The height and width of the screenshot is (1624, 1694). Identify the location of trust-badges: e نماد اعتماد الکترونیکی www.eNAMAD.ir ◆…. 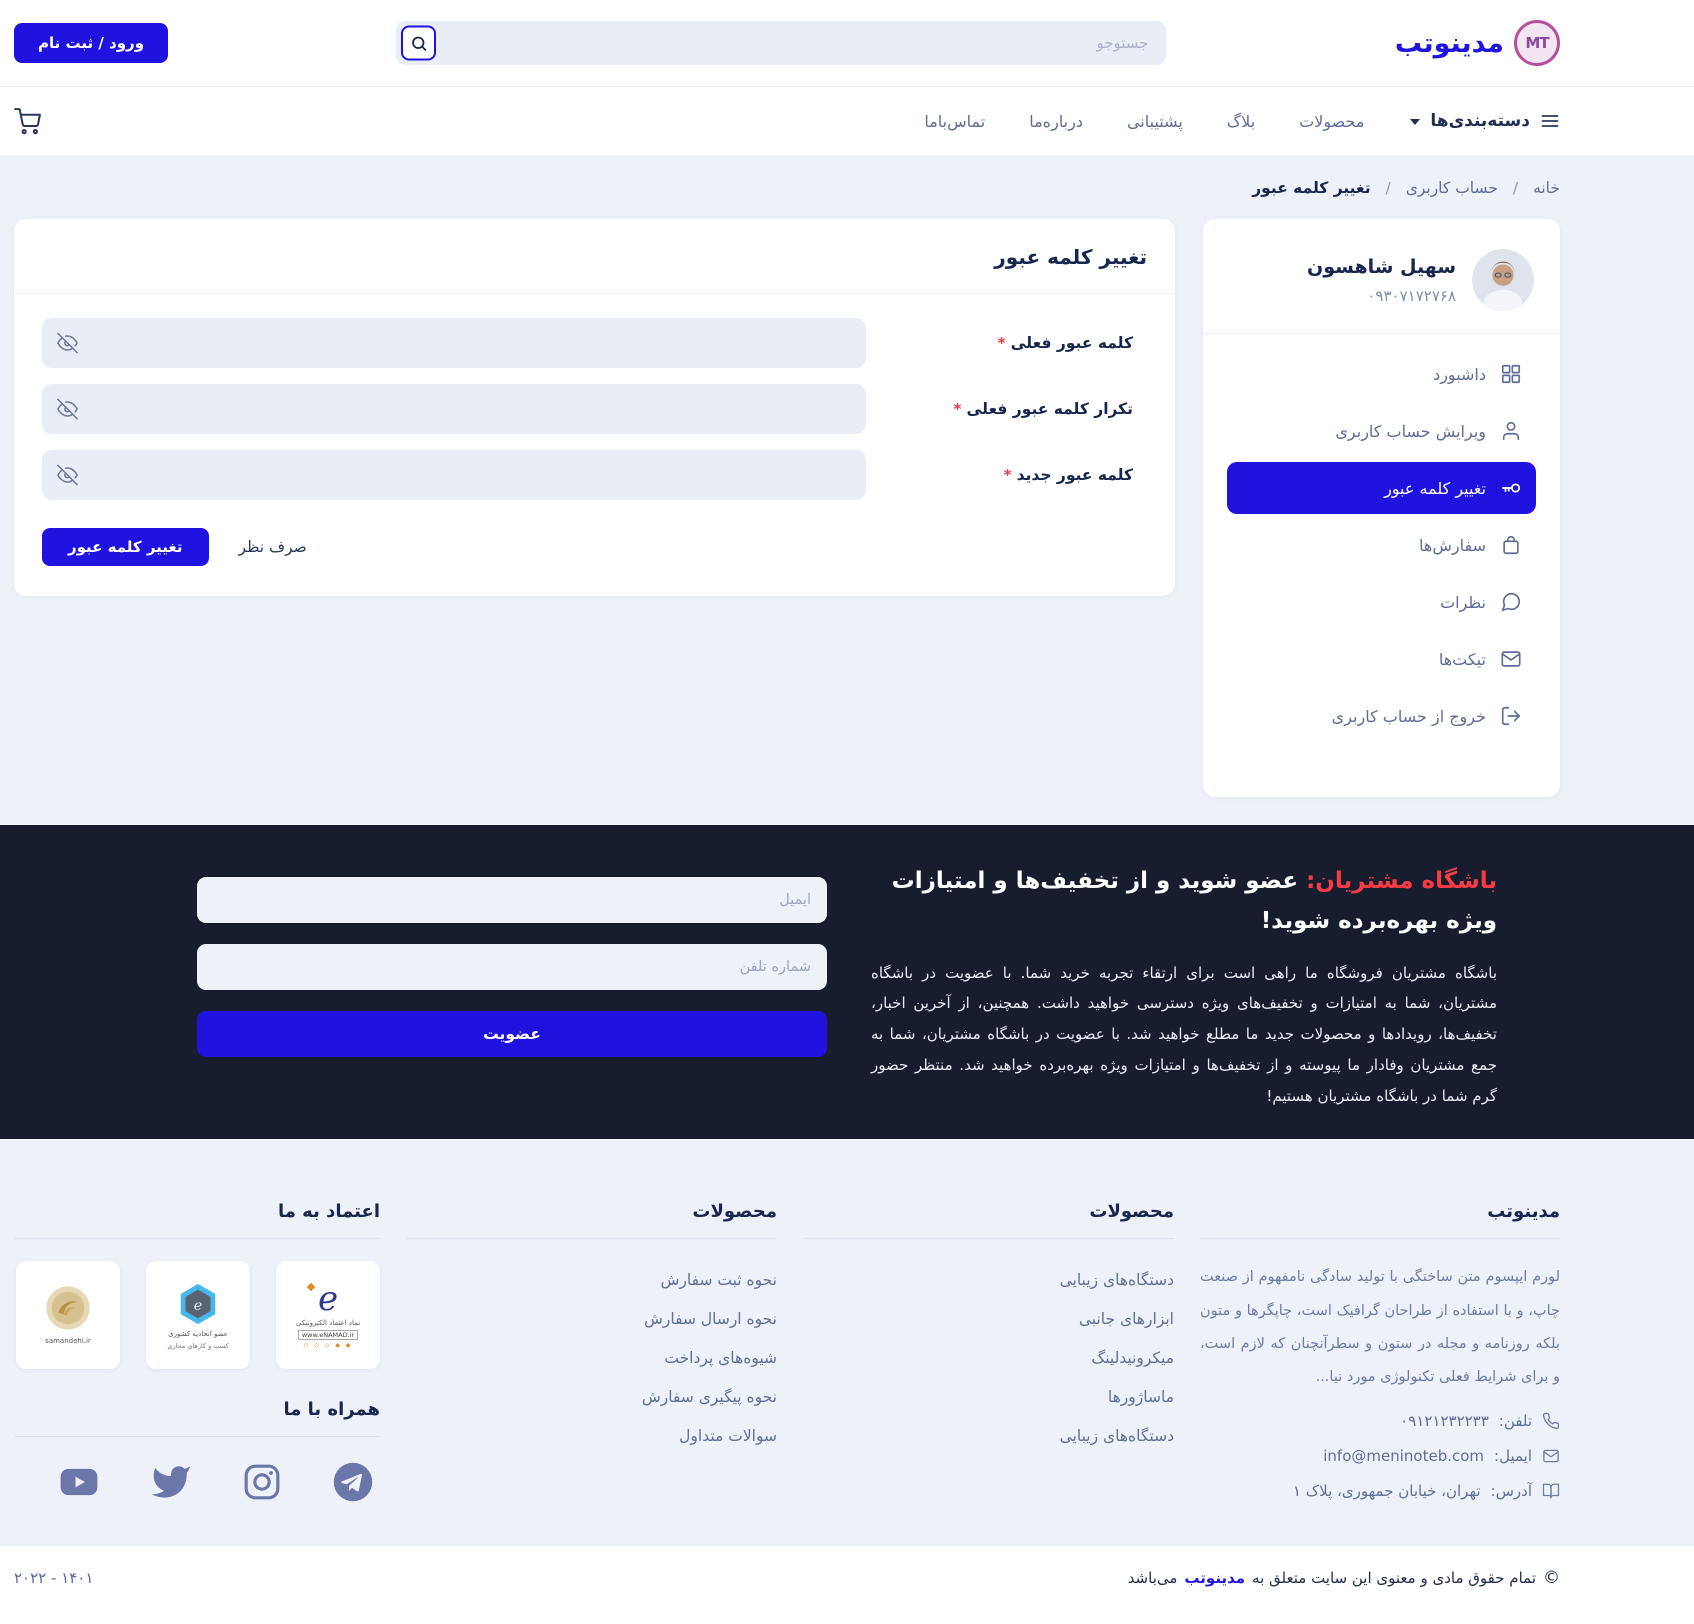
(197, 1315).